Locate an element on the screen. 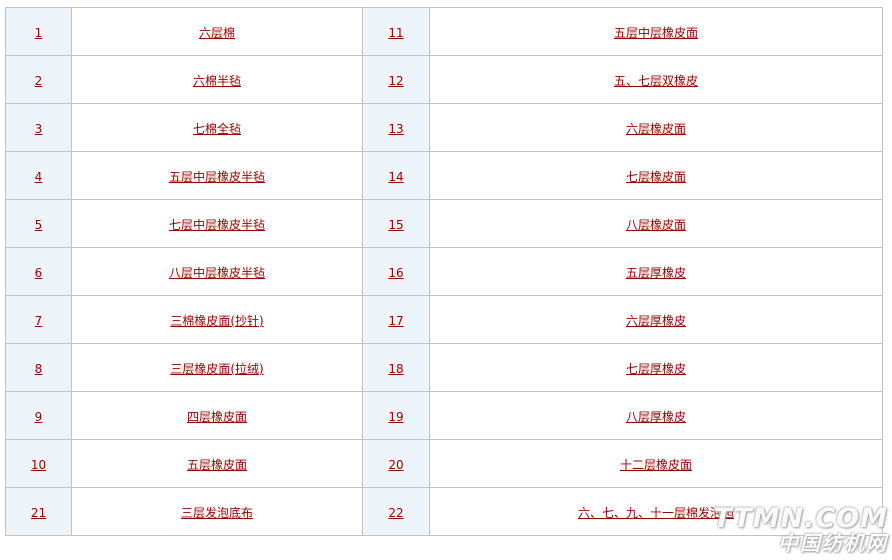 Image resolution: width=892 pixels, height=560 pixels. item-number-link: 7 is located at coordinates (38, 321).